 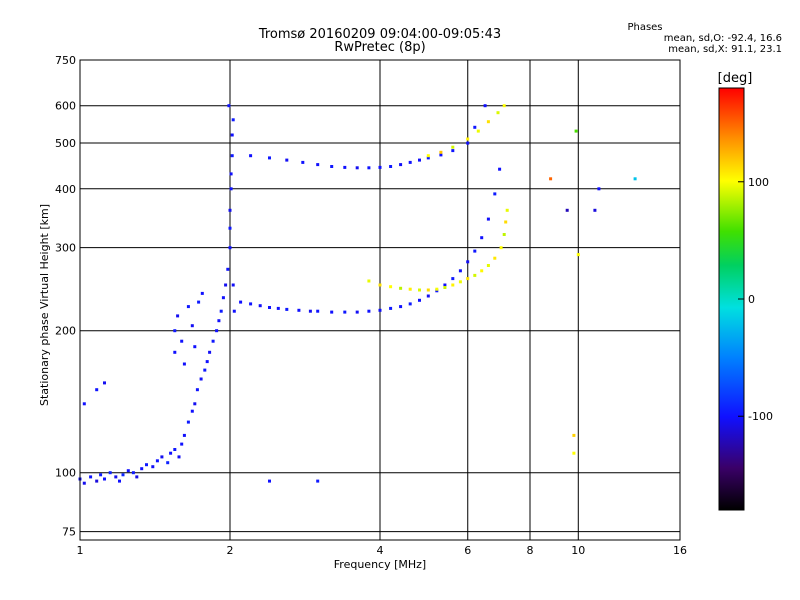 What do you see at coordinates (65, 189) in the screenshot?
I see `y-tick-label: 400` at bounding box center [65, 189].